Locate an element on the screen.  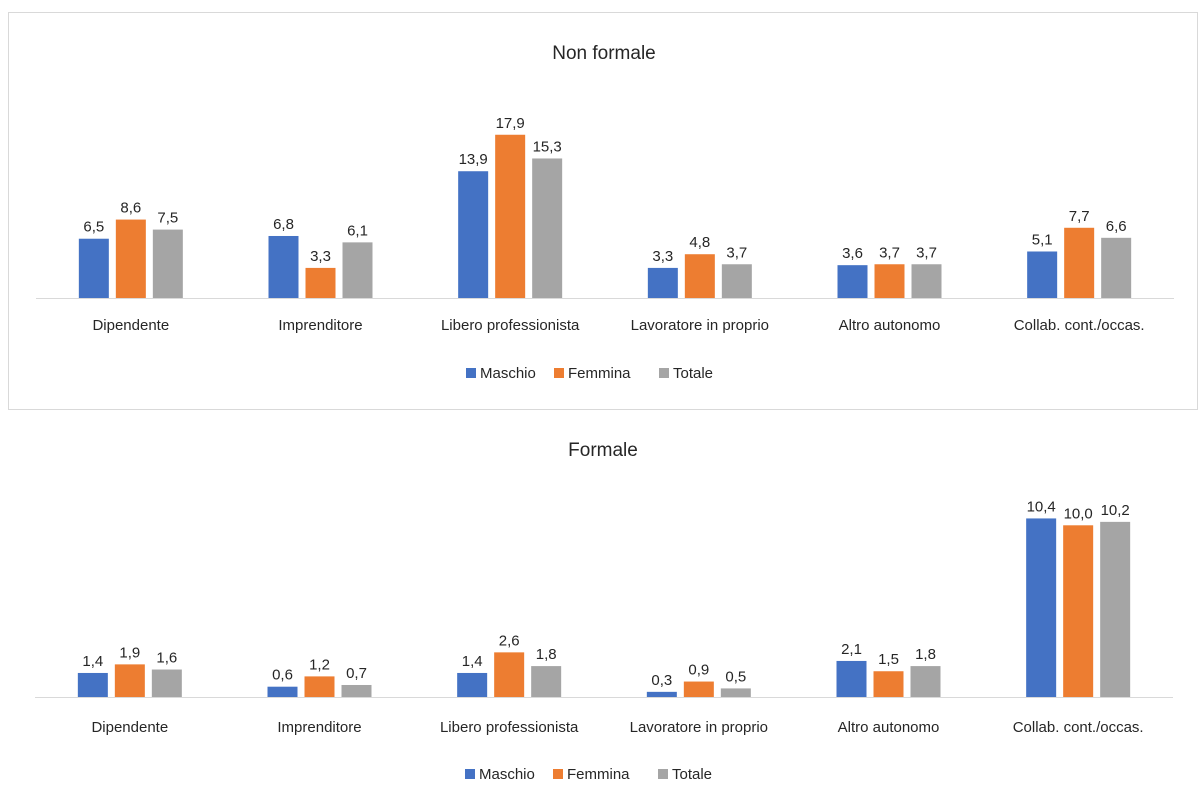
data-label: 2,6 is located at coordinates (509, 640).